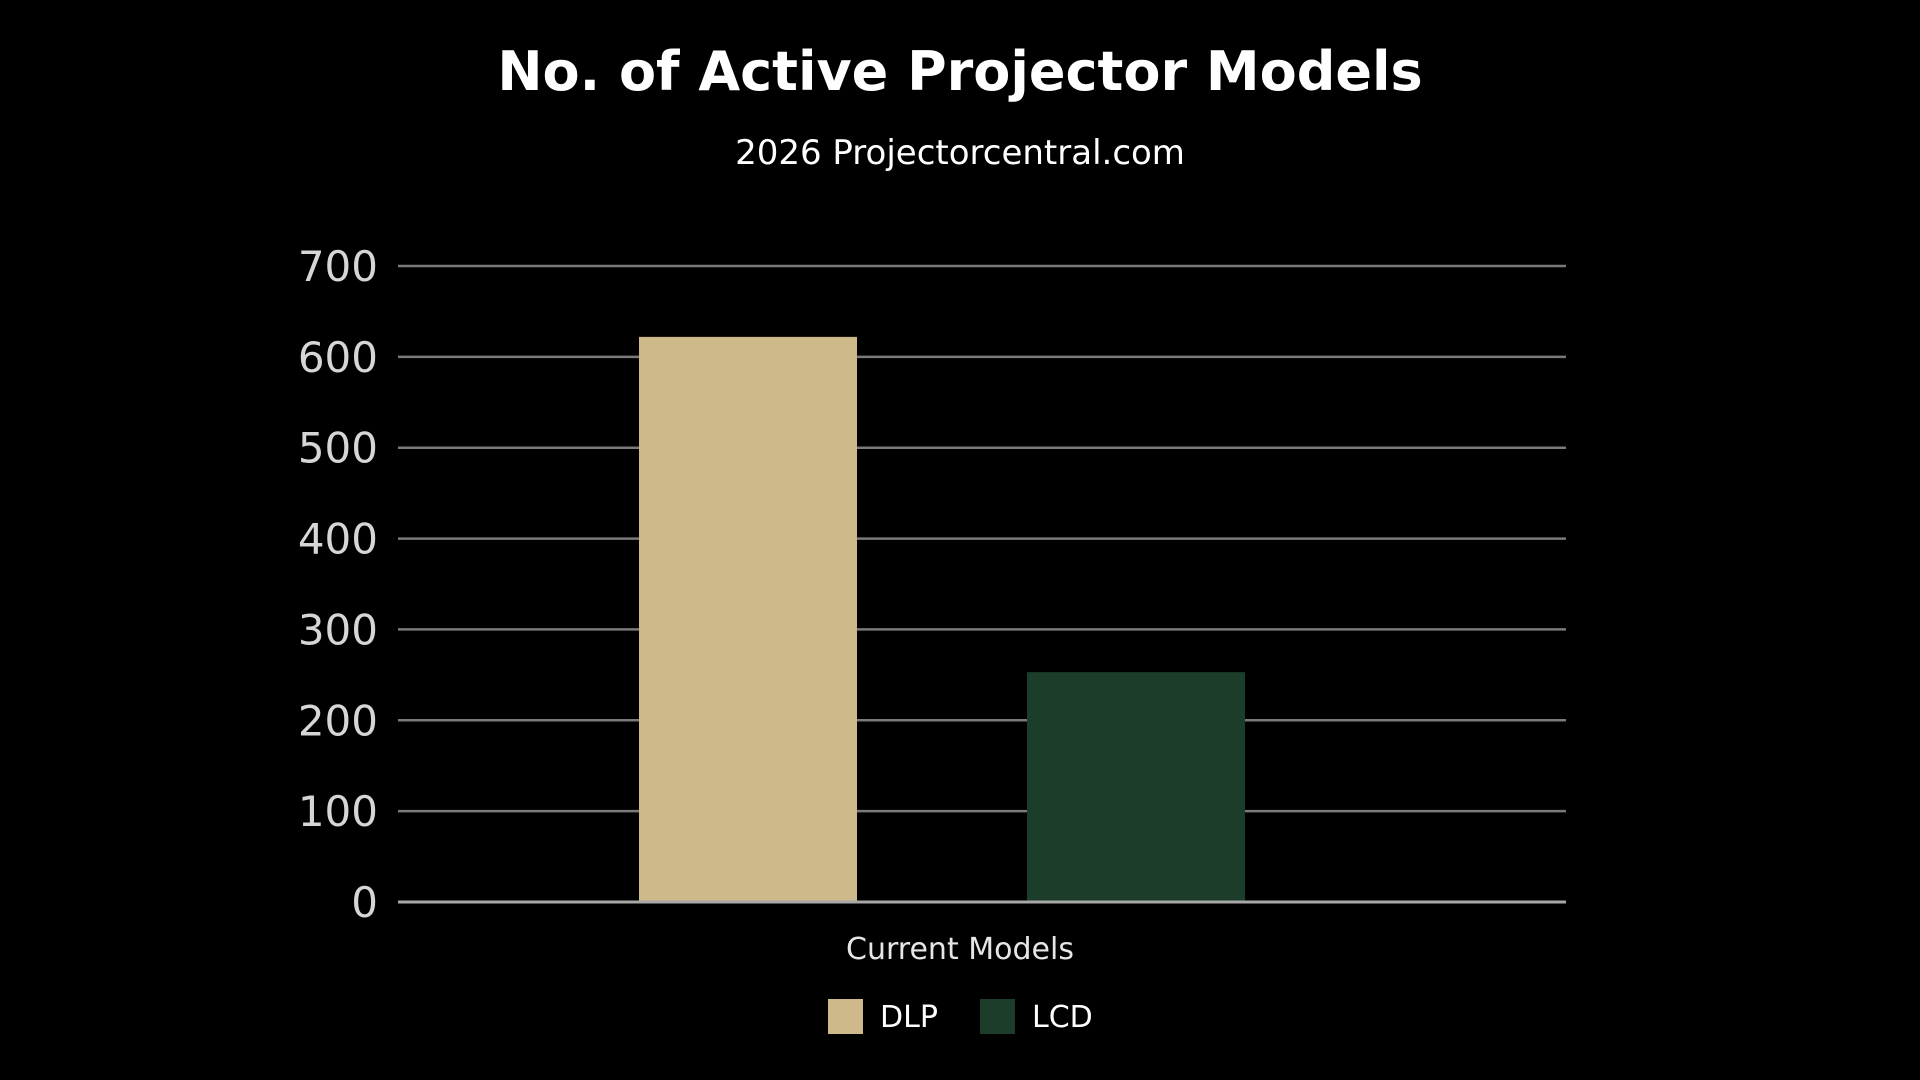 Image resolution: width=1920 pixels, height=1080 pixels. I want to click on legend-item-dlp: DLP, so click(883, 1017).